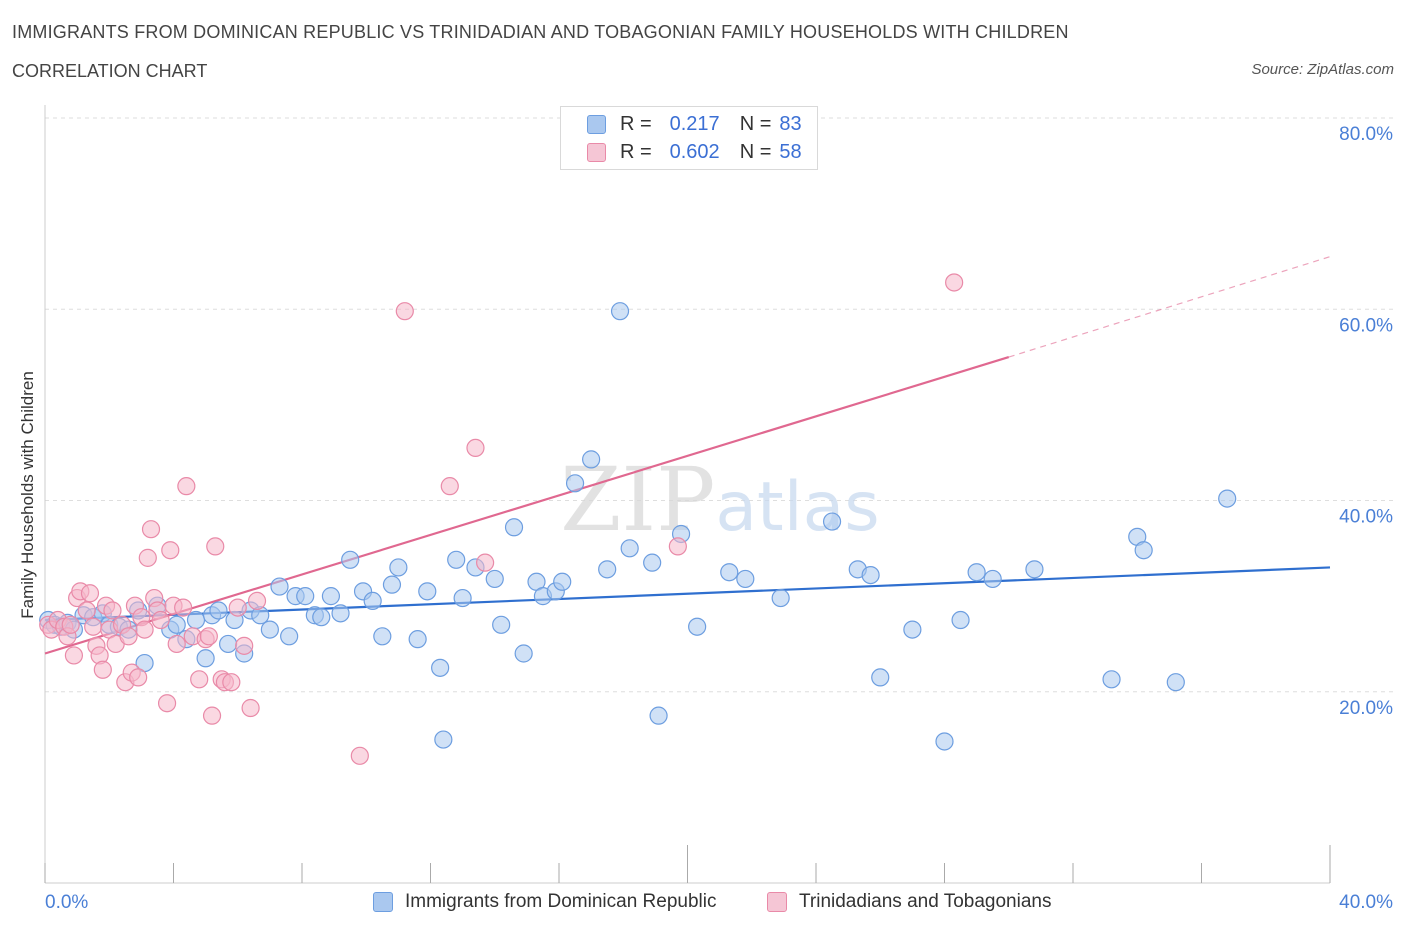 The height and width of the screenshot is (930, 1406). What do you see at coordinates (66, 902) in the screenshot?
I see `x-tick-label: 0.0%` at bounding box center [66, 902].